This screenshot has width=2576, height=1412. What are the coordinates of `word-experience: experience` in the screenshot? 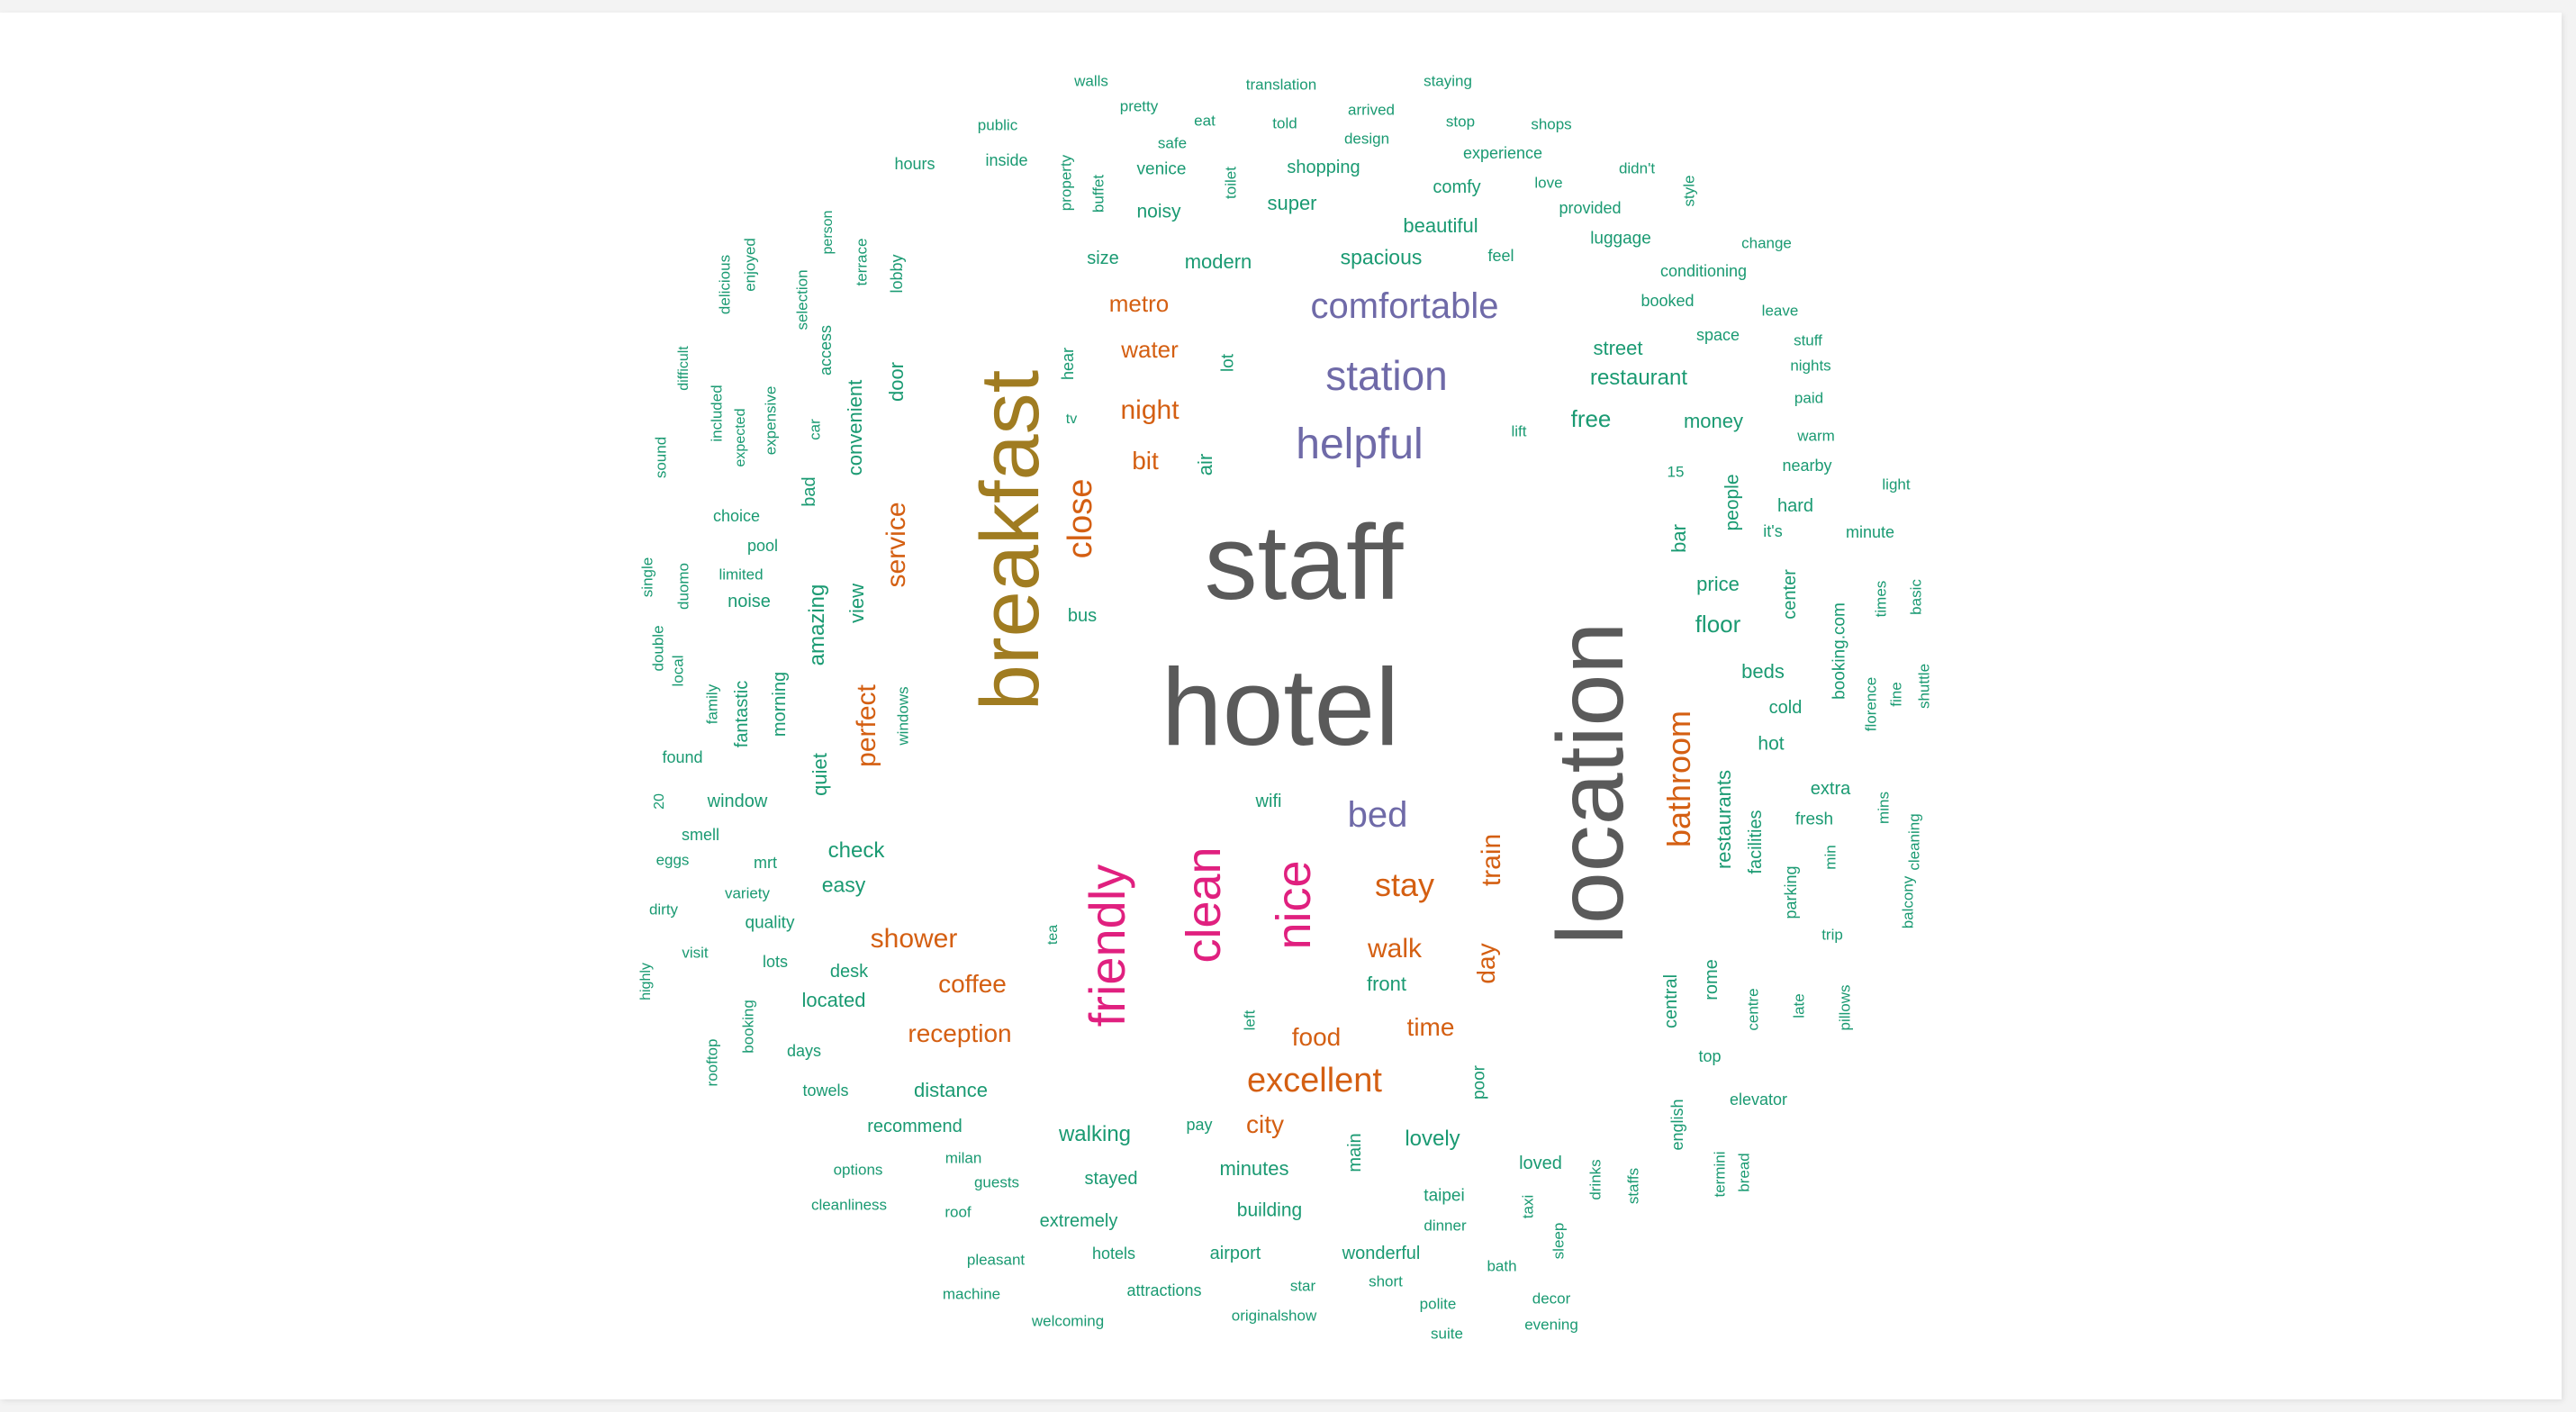 It's located at (1502, 153).